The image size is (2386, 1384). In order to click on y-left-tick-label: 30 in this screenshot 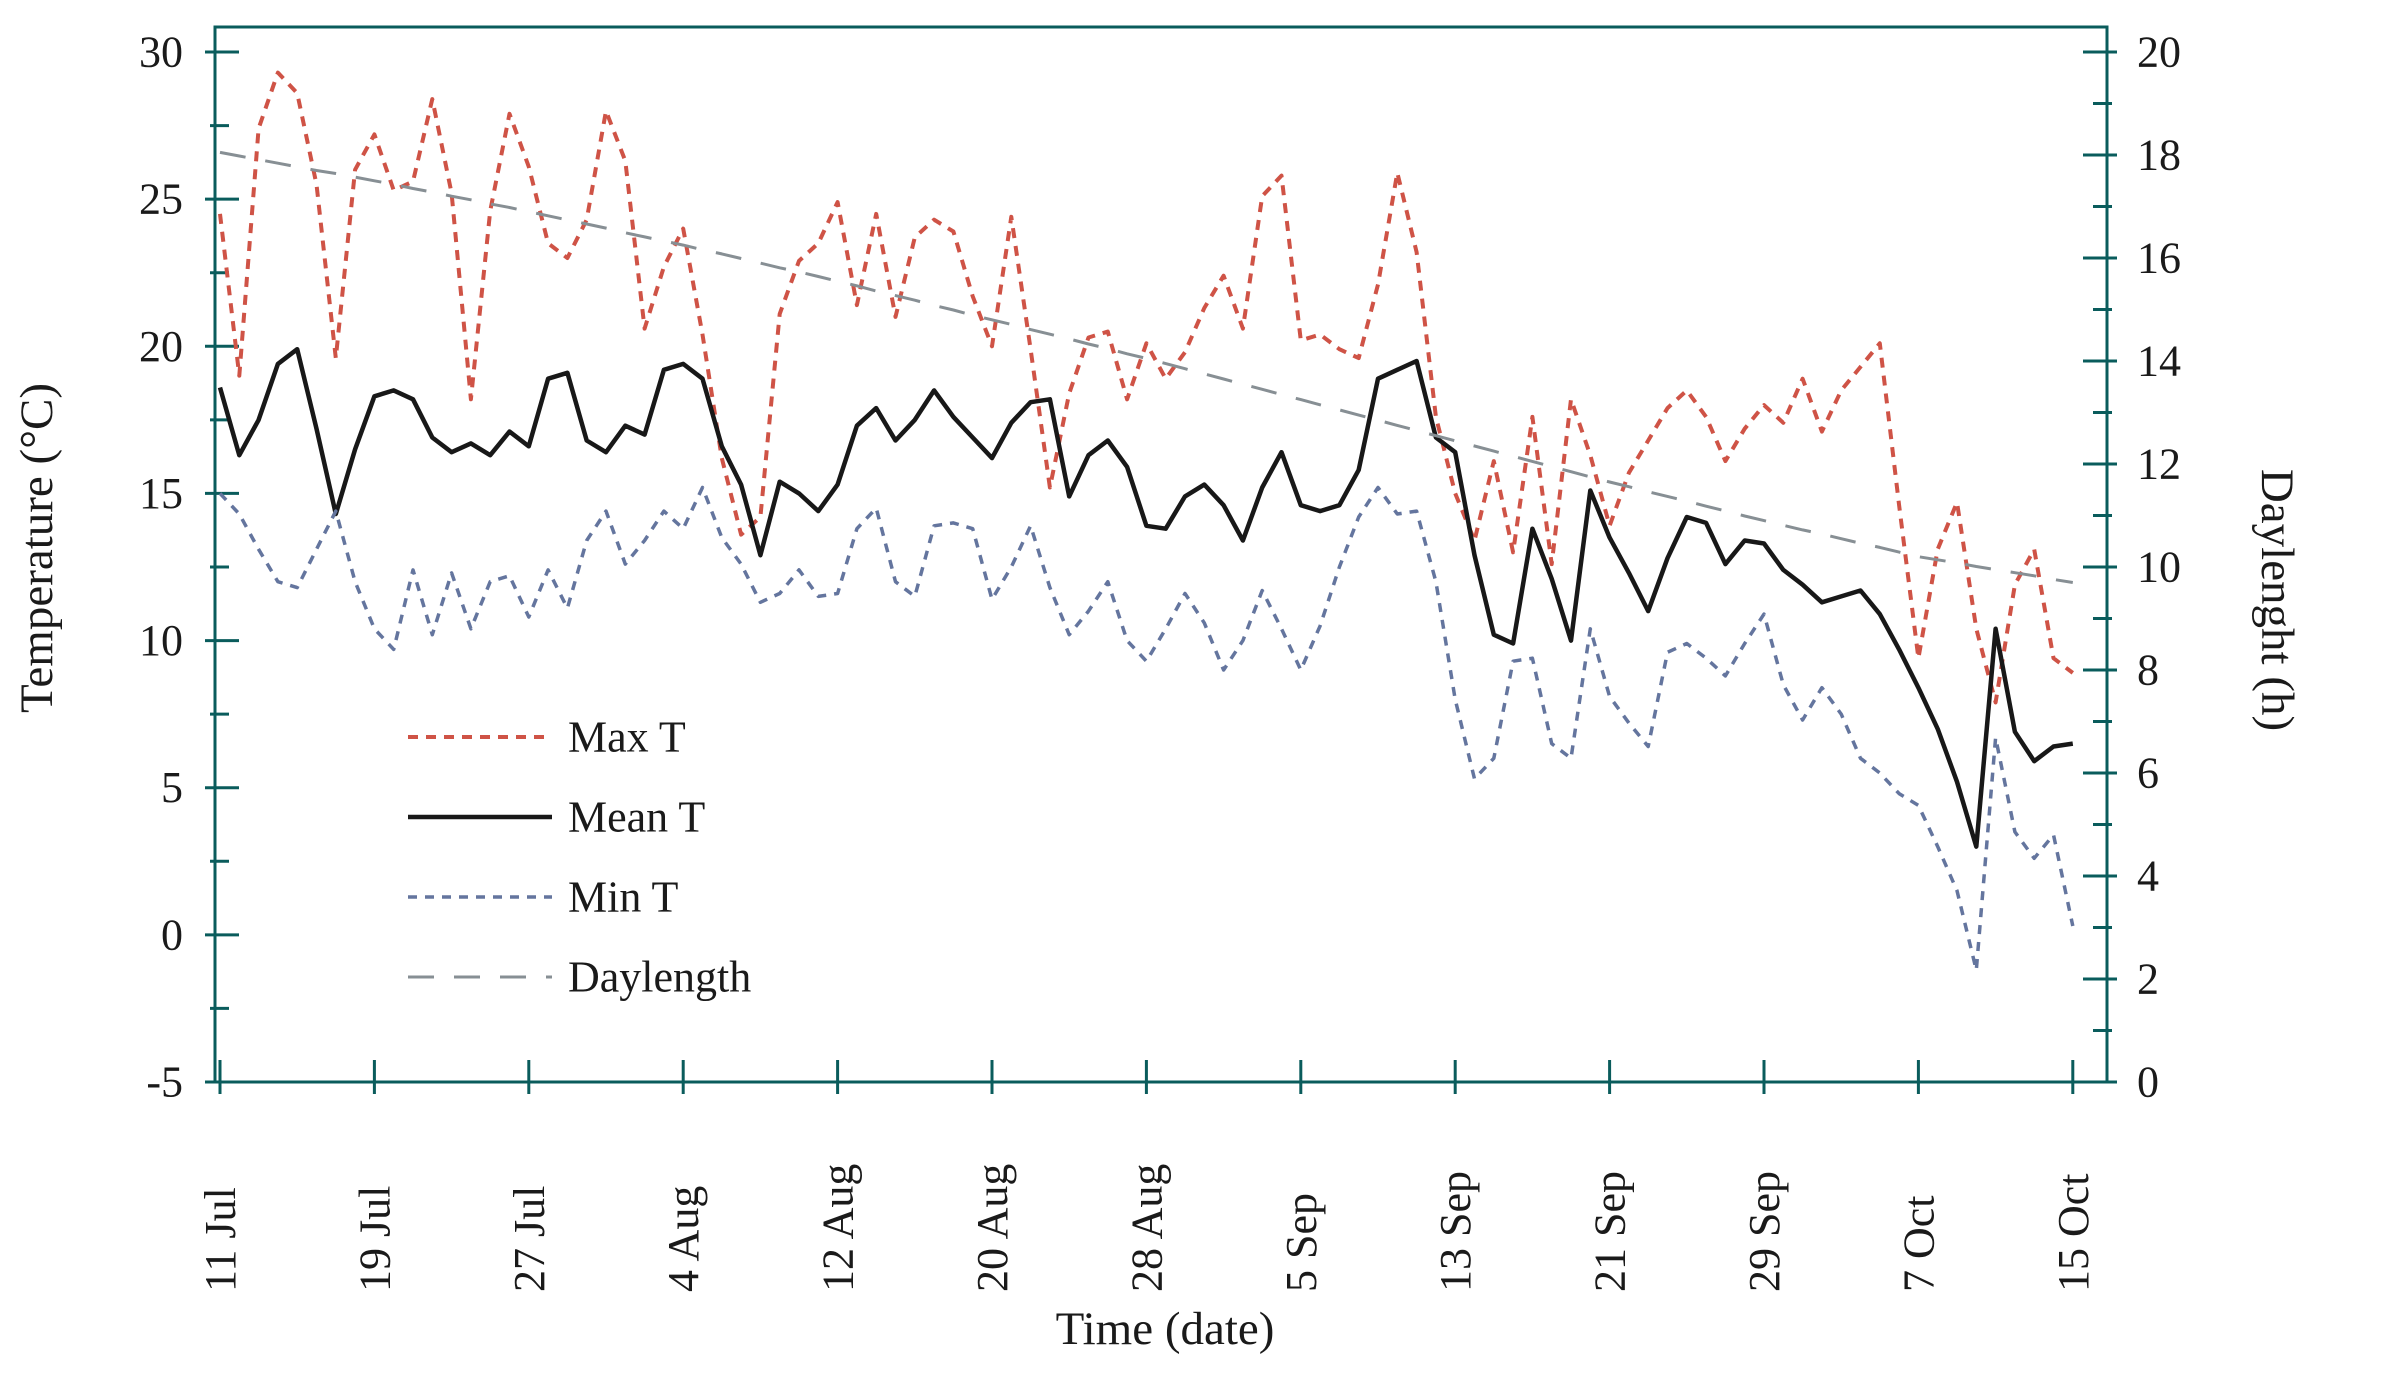, I will do `click(161, 52)`.